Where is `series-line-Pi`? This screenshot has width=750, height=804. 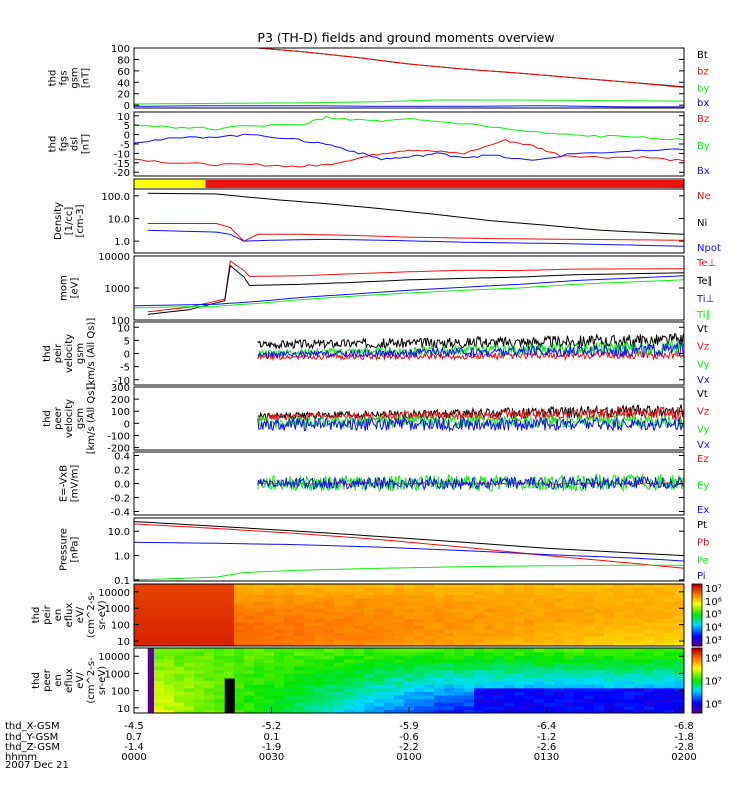 series-line-Pi is located at coordinates (409, 551).